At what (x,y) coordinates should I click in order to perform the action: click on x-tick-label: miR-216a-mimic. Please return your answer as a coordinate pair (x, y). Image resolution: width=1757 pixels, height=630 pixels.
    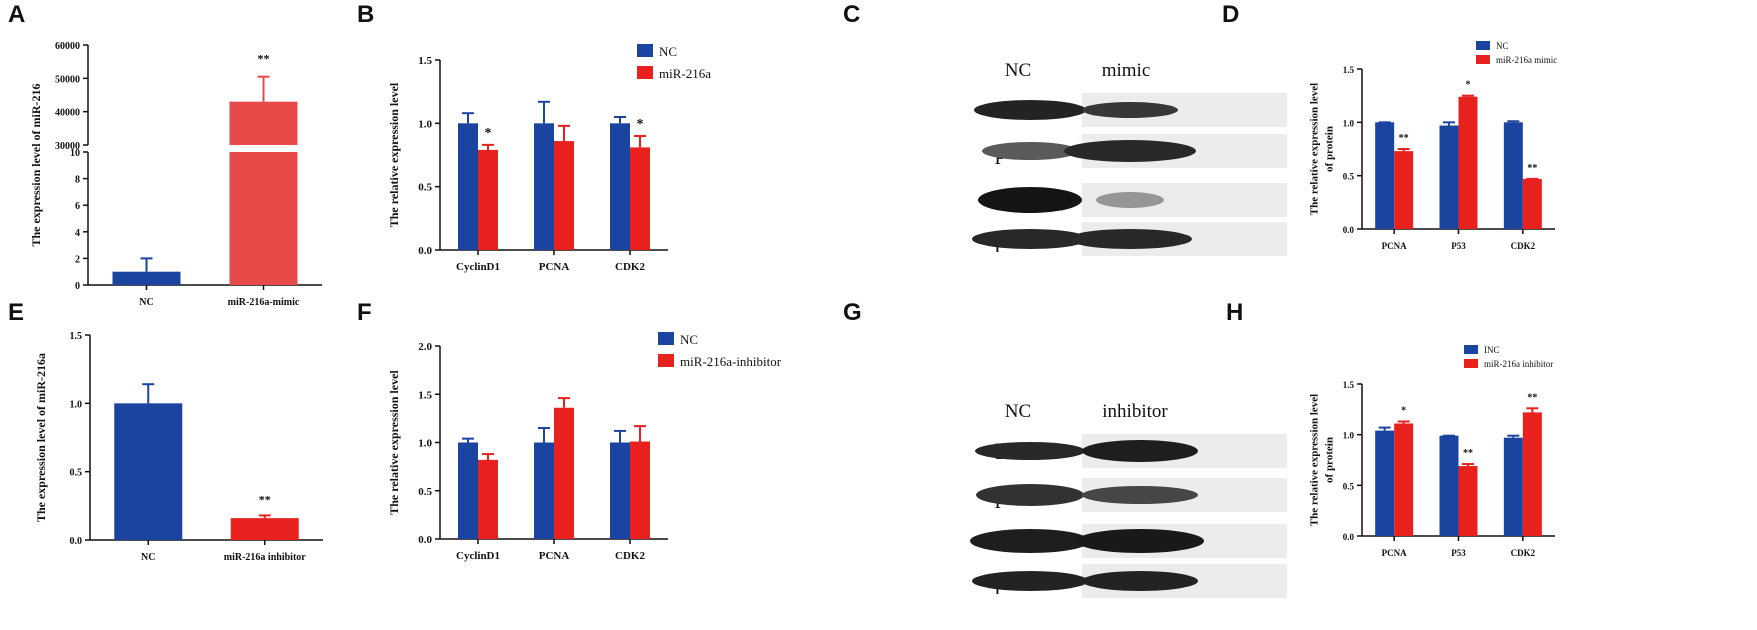
    Looking at the image, I should click on (264, 302).